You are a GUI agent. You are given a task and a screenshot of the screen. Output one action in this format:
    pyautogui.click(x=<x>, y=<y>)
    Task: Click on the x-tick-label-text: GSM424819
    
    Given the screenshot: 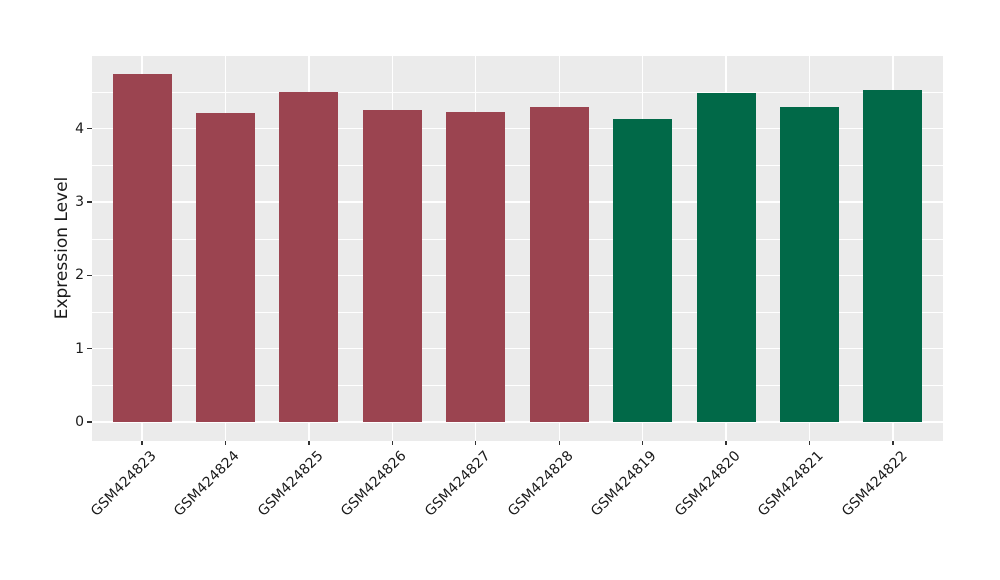 What is the action you would take?
    pyautogui.click(x=624, y=484)
    